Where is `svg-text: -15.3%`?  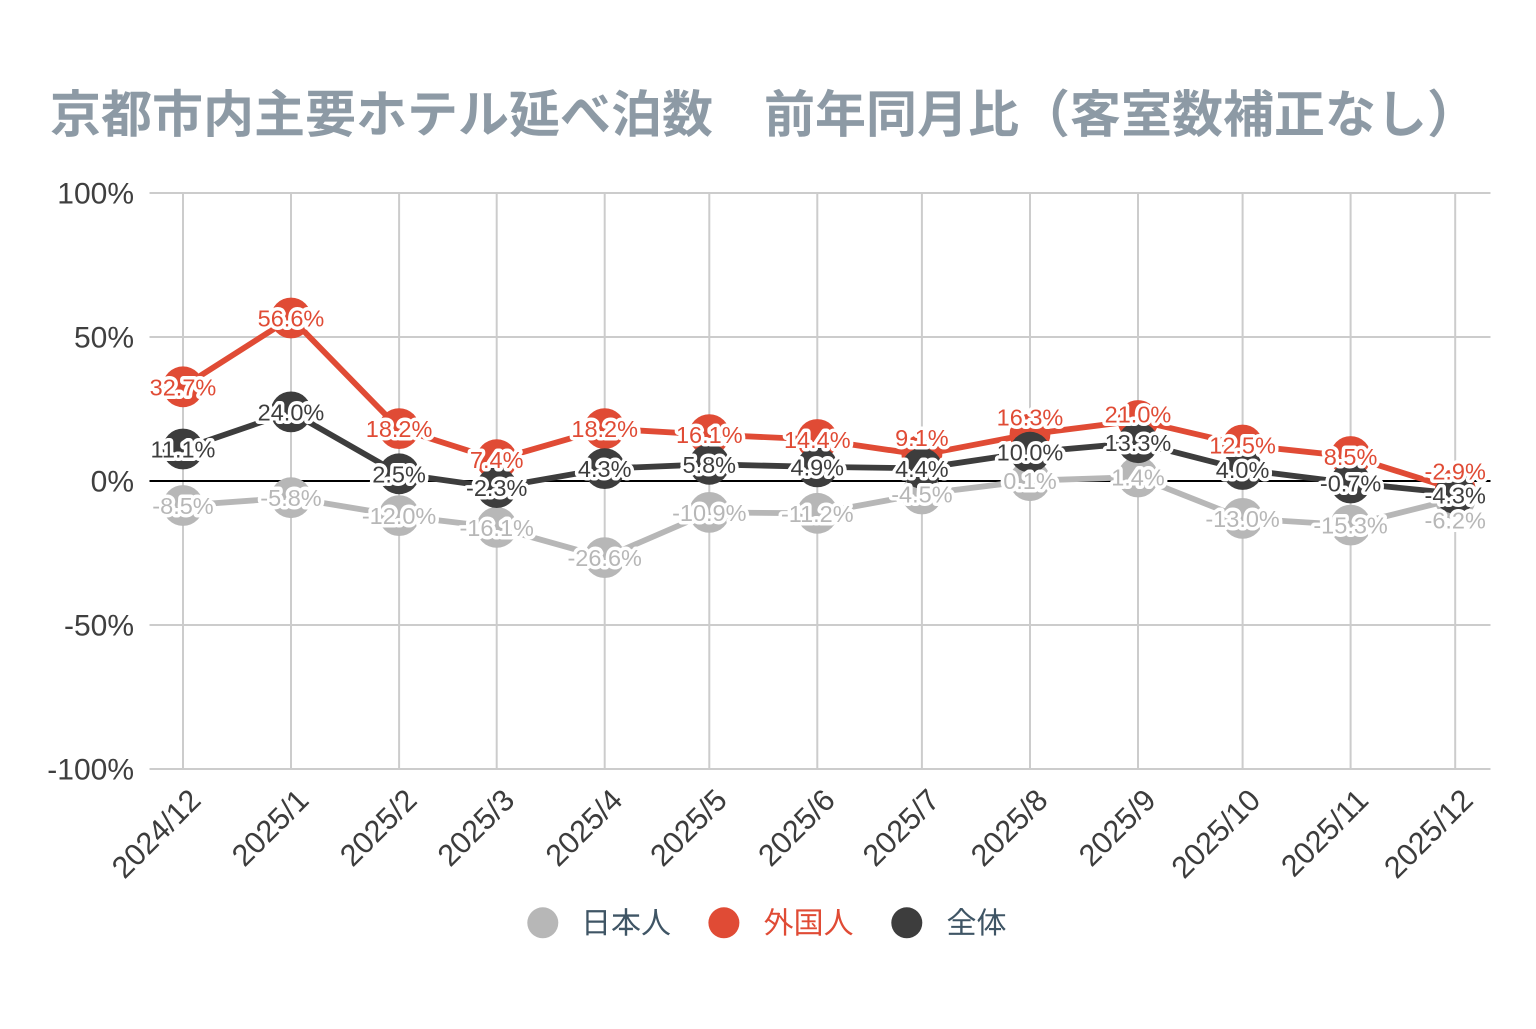
svg-text: -15.3% is located at coordinates (1350, 526).